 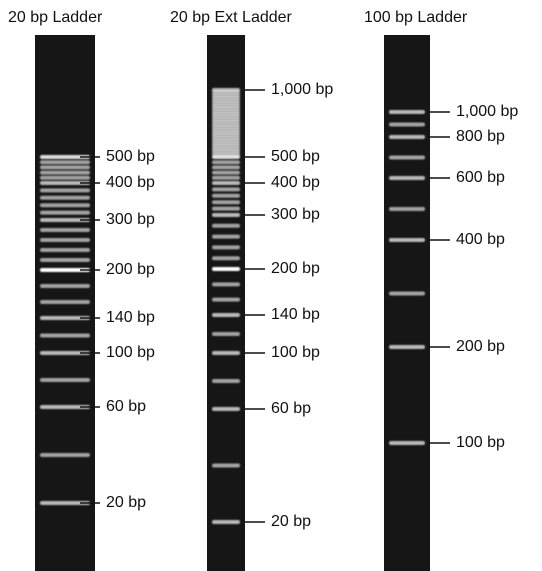 I want to click on lane-title: 100 bp Ladder, so click(x=416, y=17).